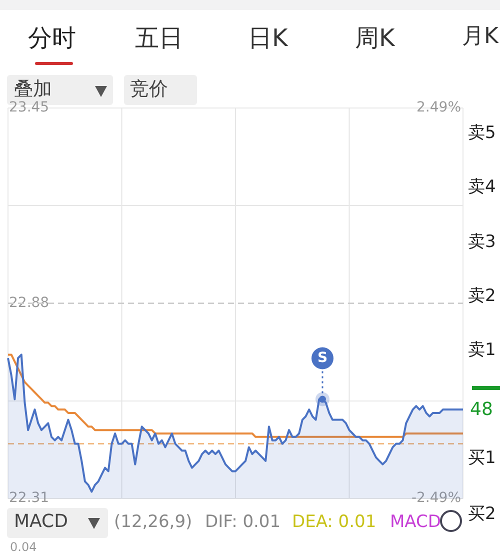  What do you see at coordinates (33, 89) in the screenshot?
I see `text: 叠加` at bounding box center [33, 89].